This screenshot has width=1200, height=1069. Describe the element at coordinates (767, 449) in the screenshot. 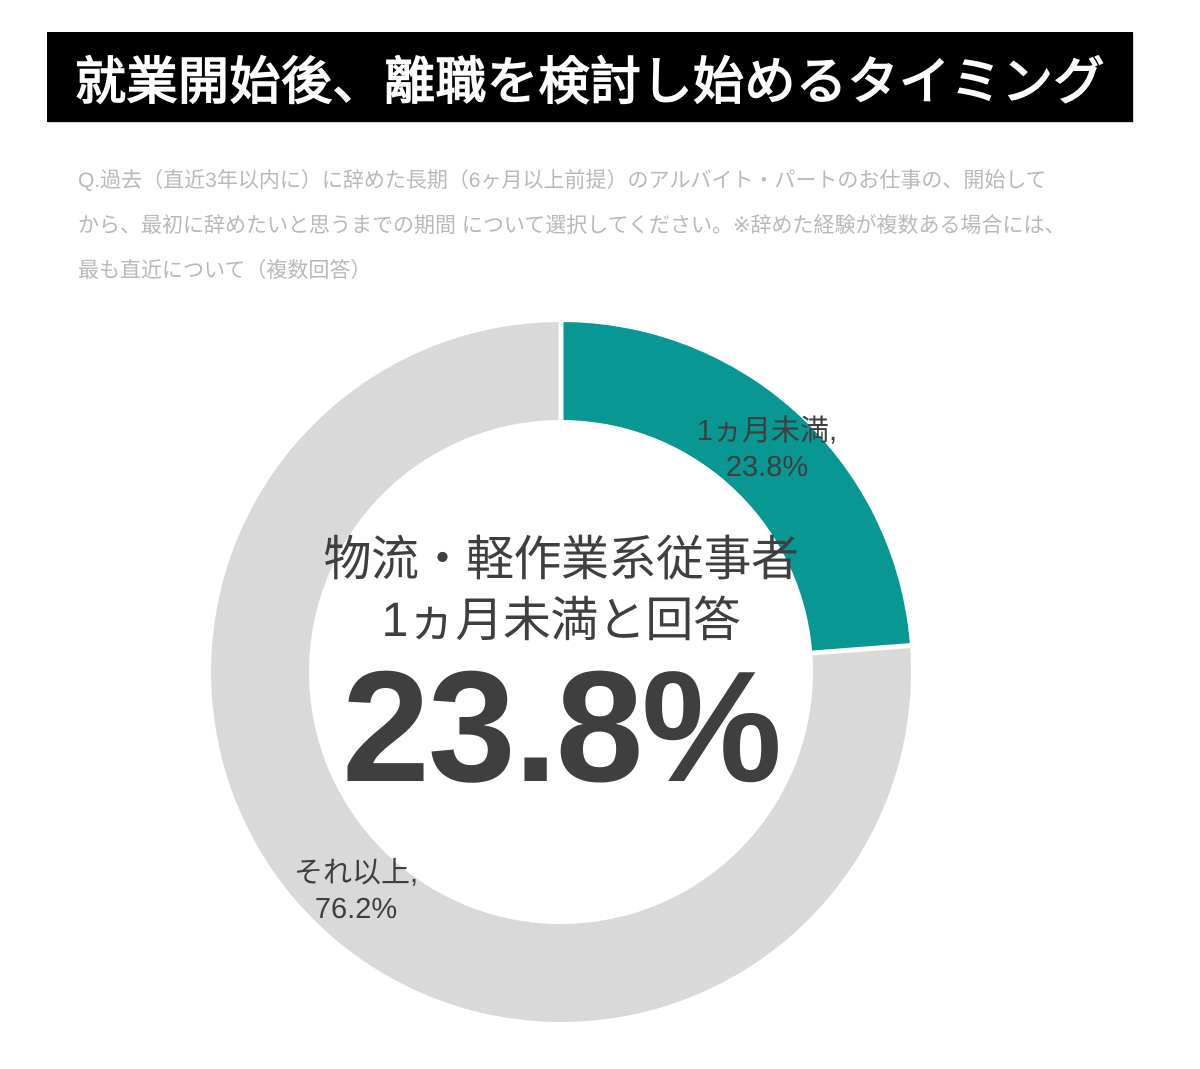

I see `slice-label-under-1-month: 1ヵ月未満, 23.8%` at that location.